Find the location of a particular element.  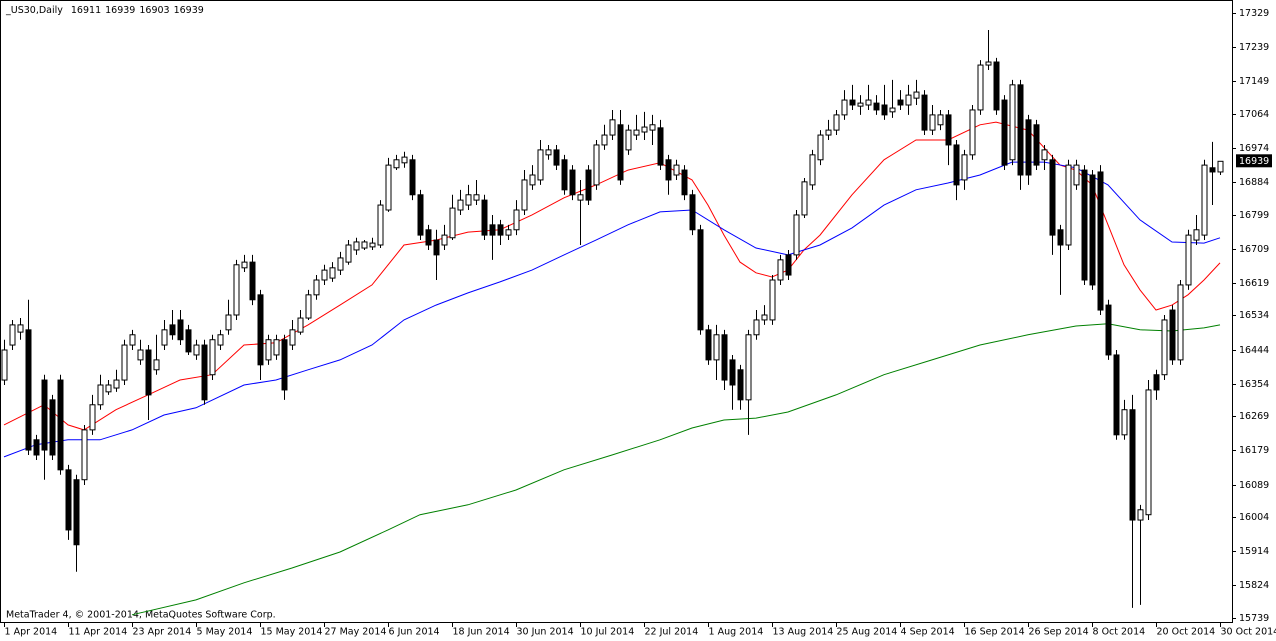

y-tick-label: 17239 is located at coordinates (1254, 47).